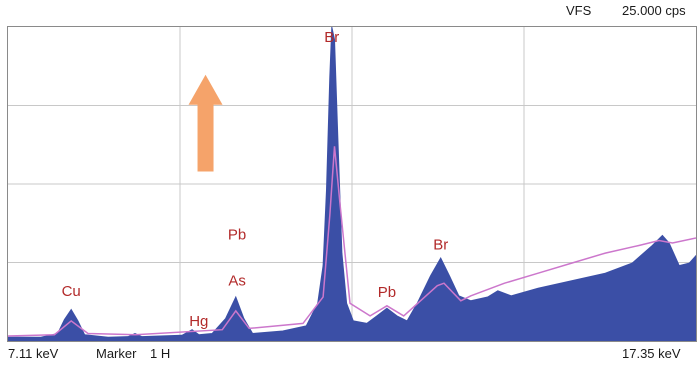 The image size is (700, 368). What do you see at coordinates (651, 353) in the screenshot?
I see `x-end-label: 17.35 keV` at bounding box center [651, 353].